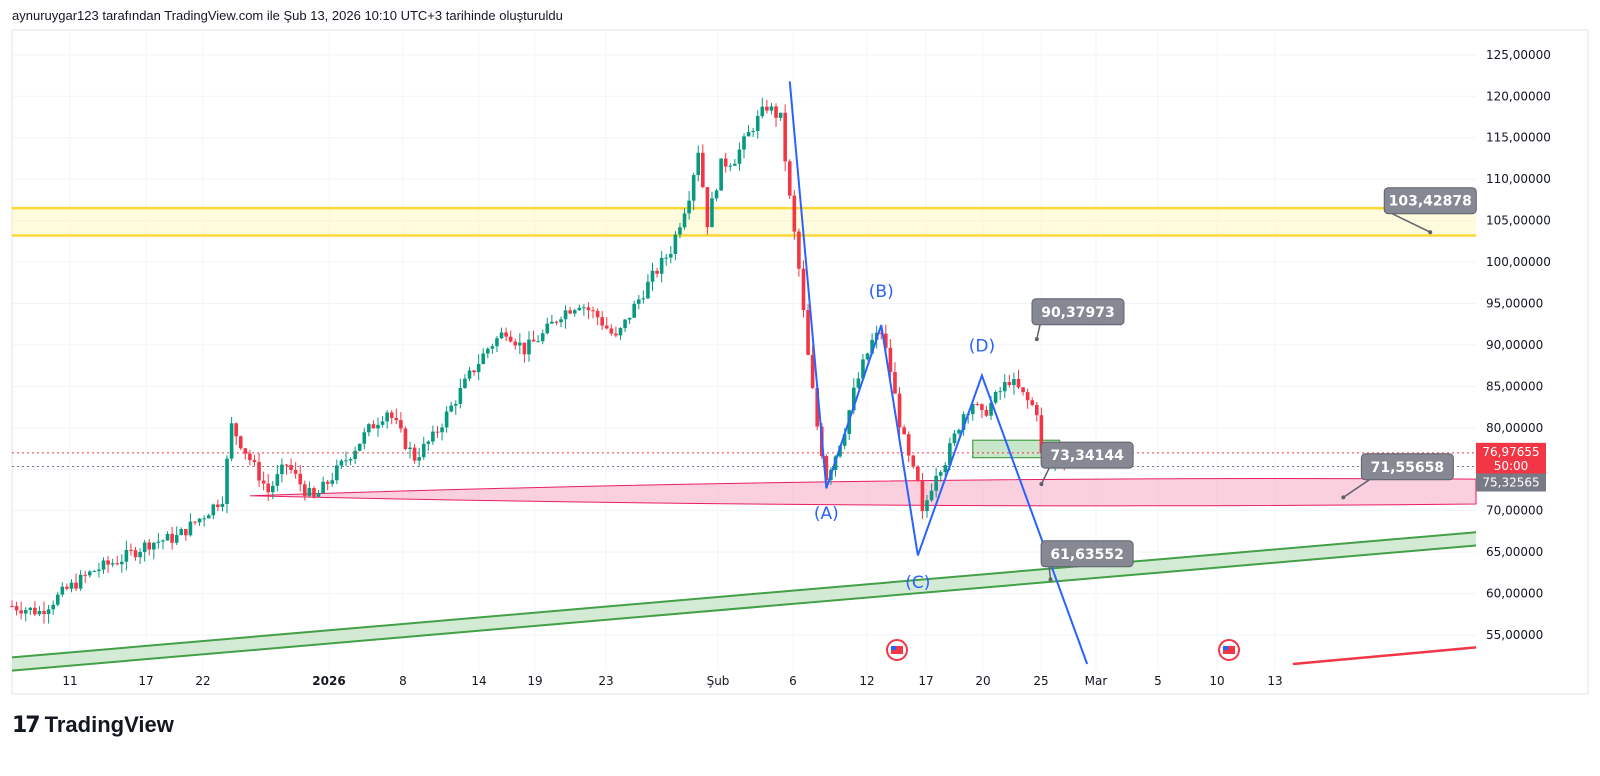 This screenshot has width=1600, height=776. I want to click on resistance-zone, so click(744, 222).